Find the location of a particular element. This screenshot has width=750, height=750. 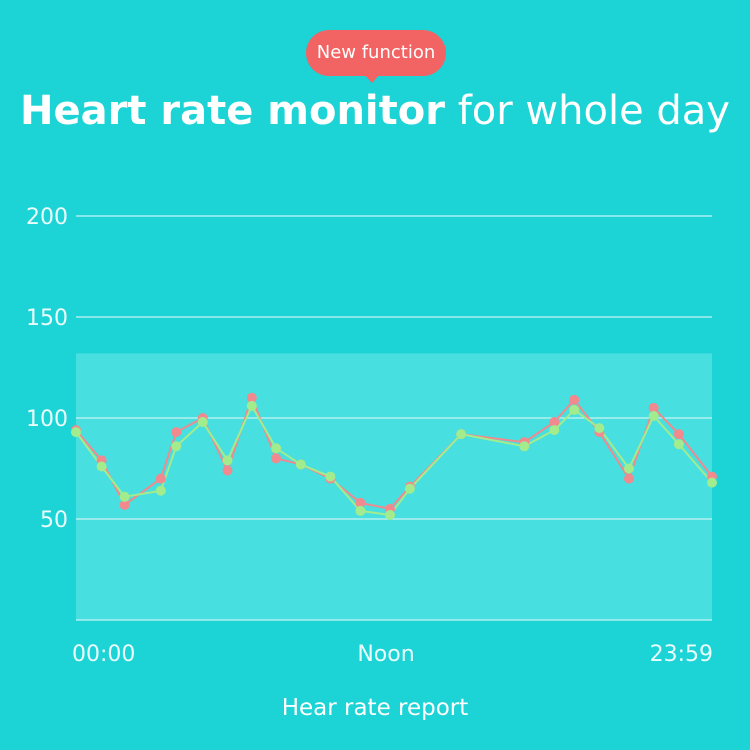

x-tick-label: Noon is located at coordinates (385, 654).